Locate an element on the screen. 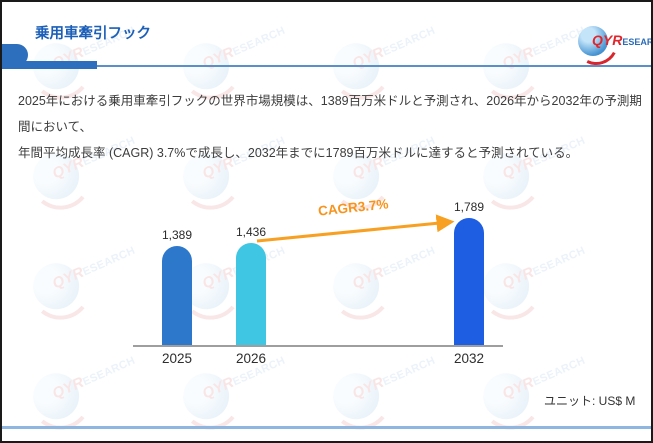 The image size is (653, 443). unit-label: ユニット: US$ M is located at coordinates (590, 401).